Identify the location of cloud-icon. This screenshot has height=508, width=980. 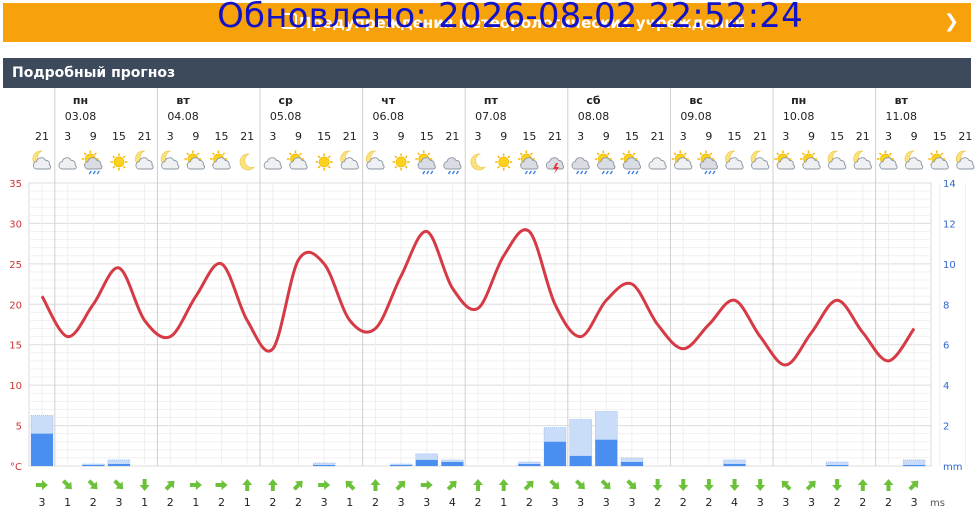
(657, 163).